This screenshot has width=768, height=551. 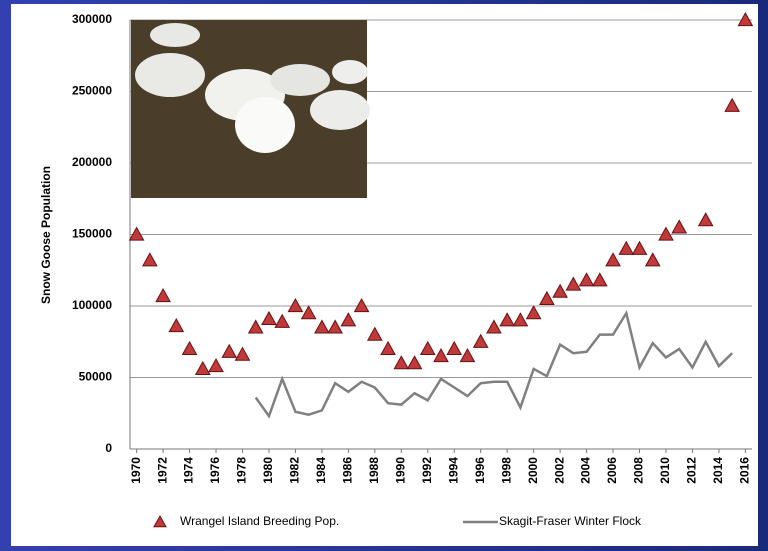 I want to click on x-tick-label: 1984, so click(x=321, y=470).